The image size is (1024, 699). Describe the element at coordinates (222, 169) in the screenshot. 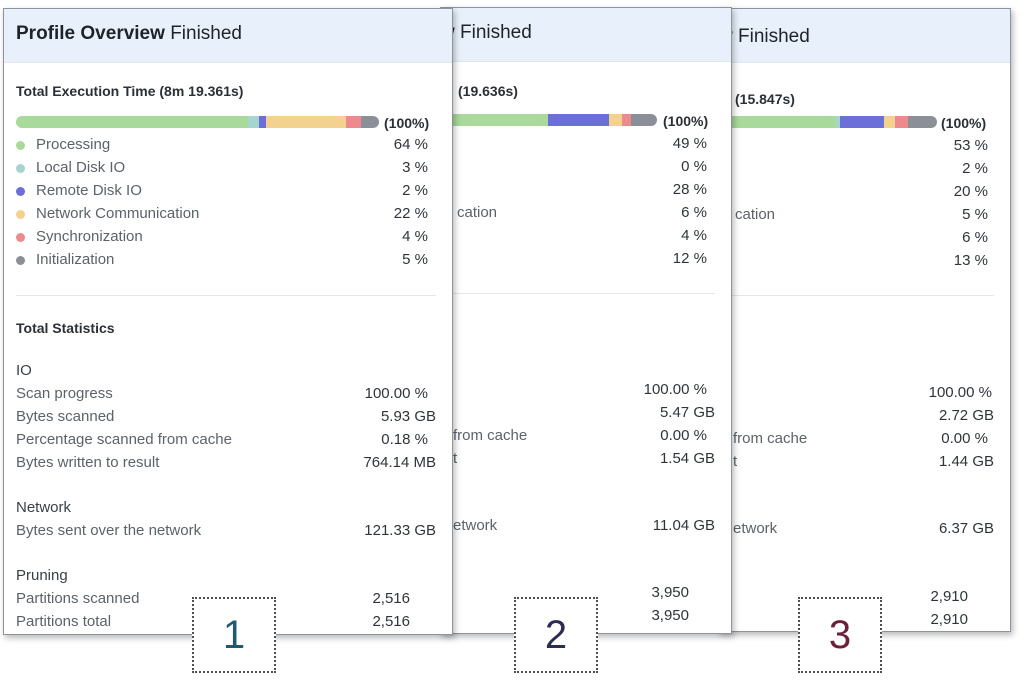

I see `panel-1-row-local-disk: Local Disk IO 3 %` at that location.